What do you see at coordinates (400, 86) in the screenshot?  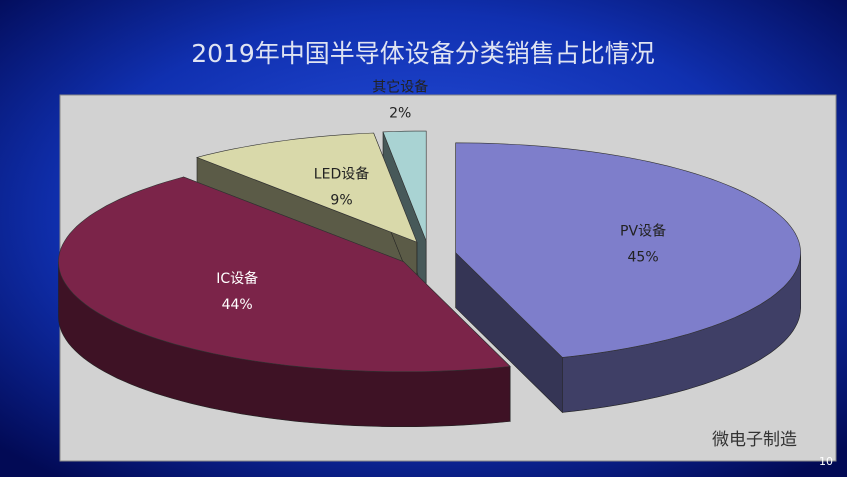 I see `slice-label: 其它设备` at bounding box center [400, 86].